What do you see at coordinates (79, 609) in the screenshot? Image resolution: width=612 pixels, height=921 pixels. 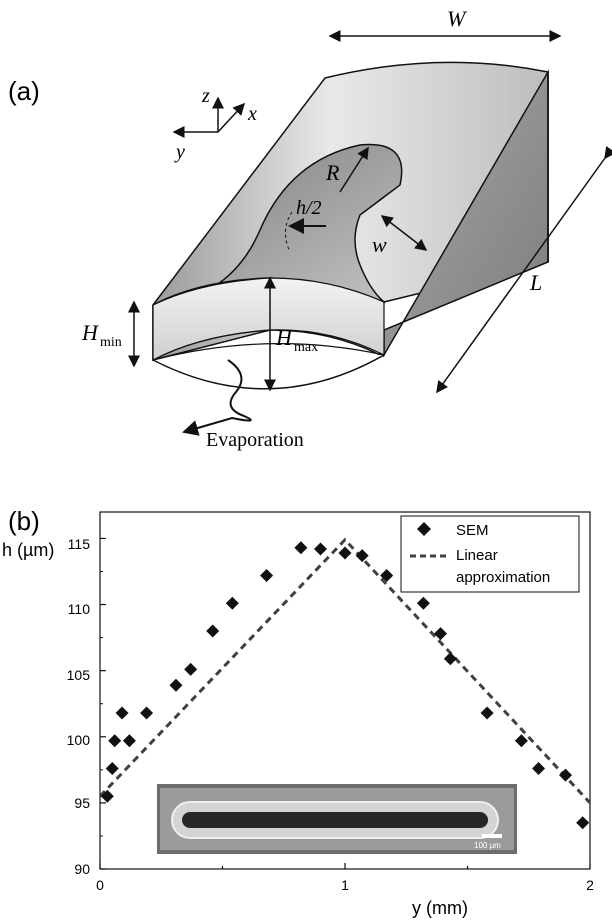 I see `y-tick-110: 110` at bounding box center [79, 609].